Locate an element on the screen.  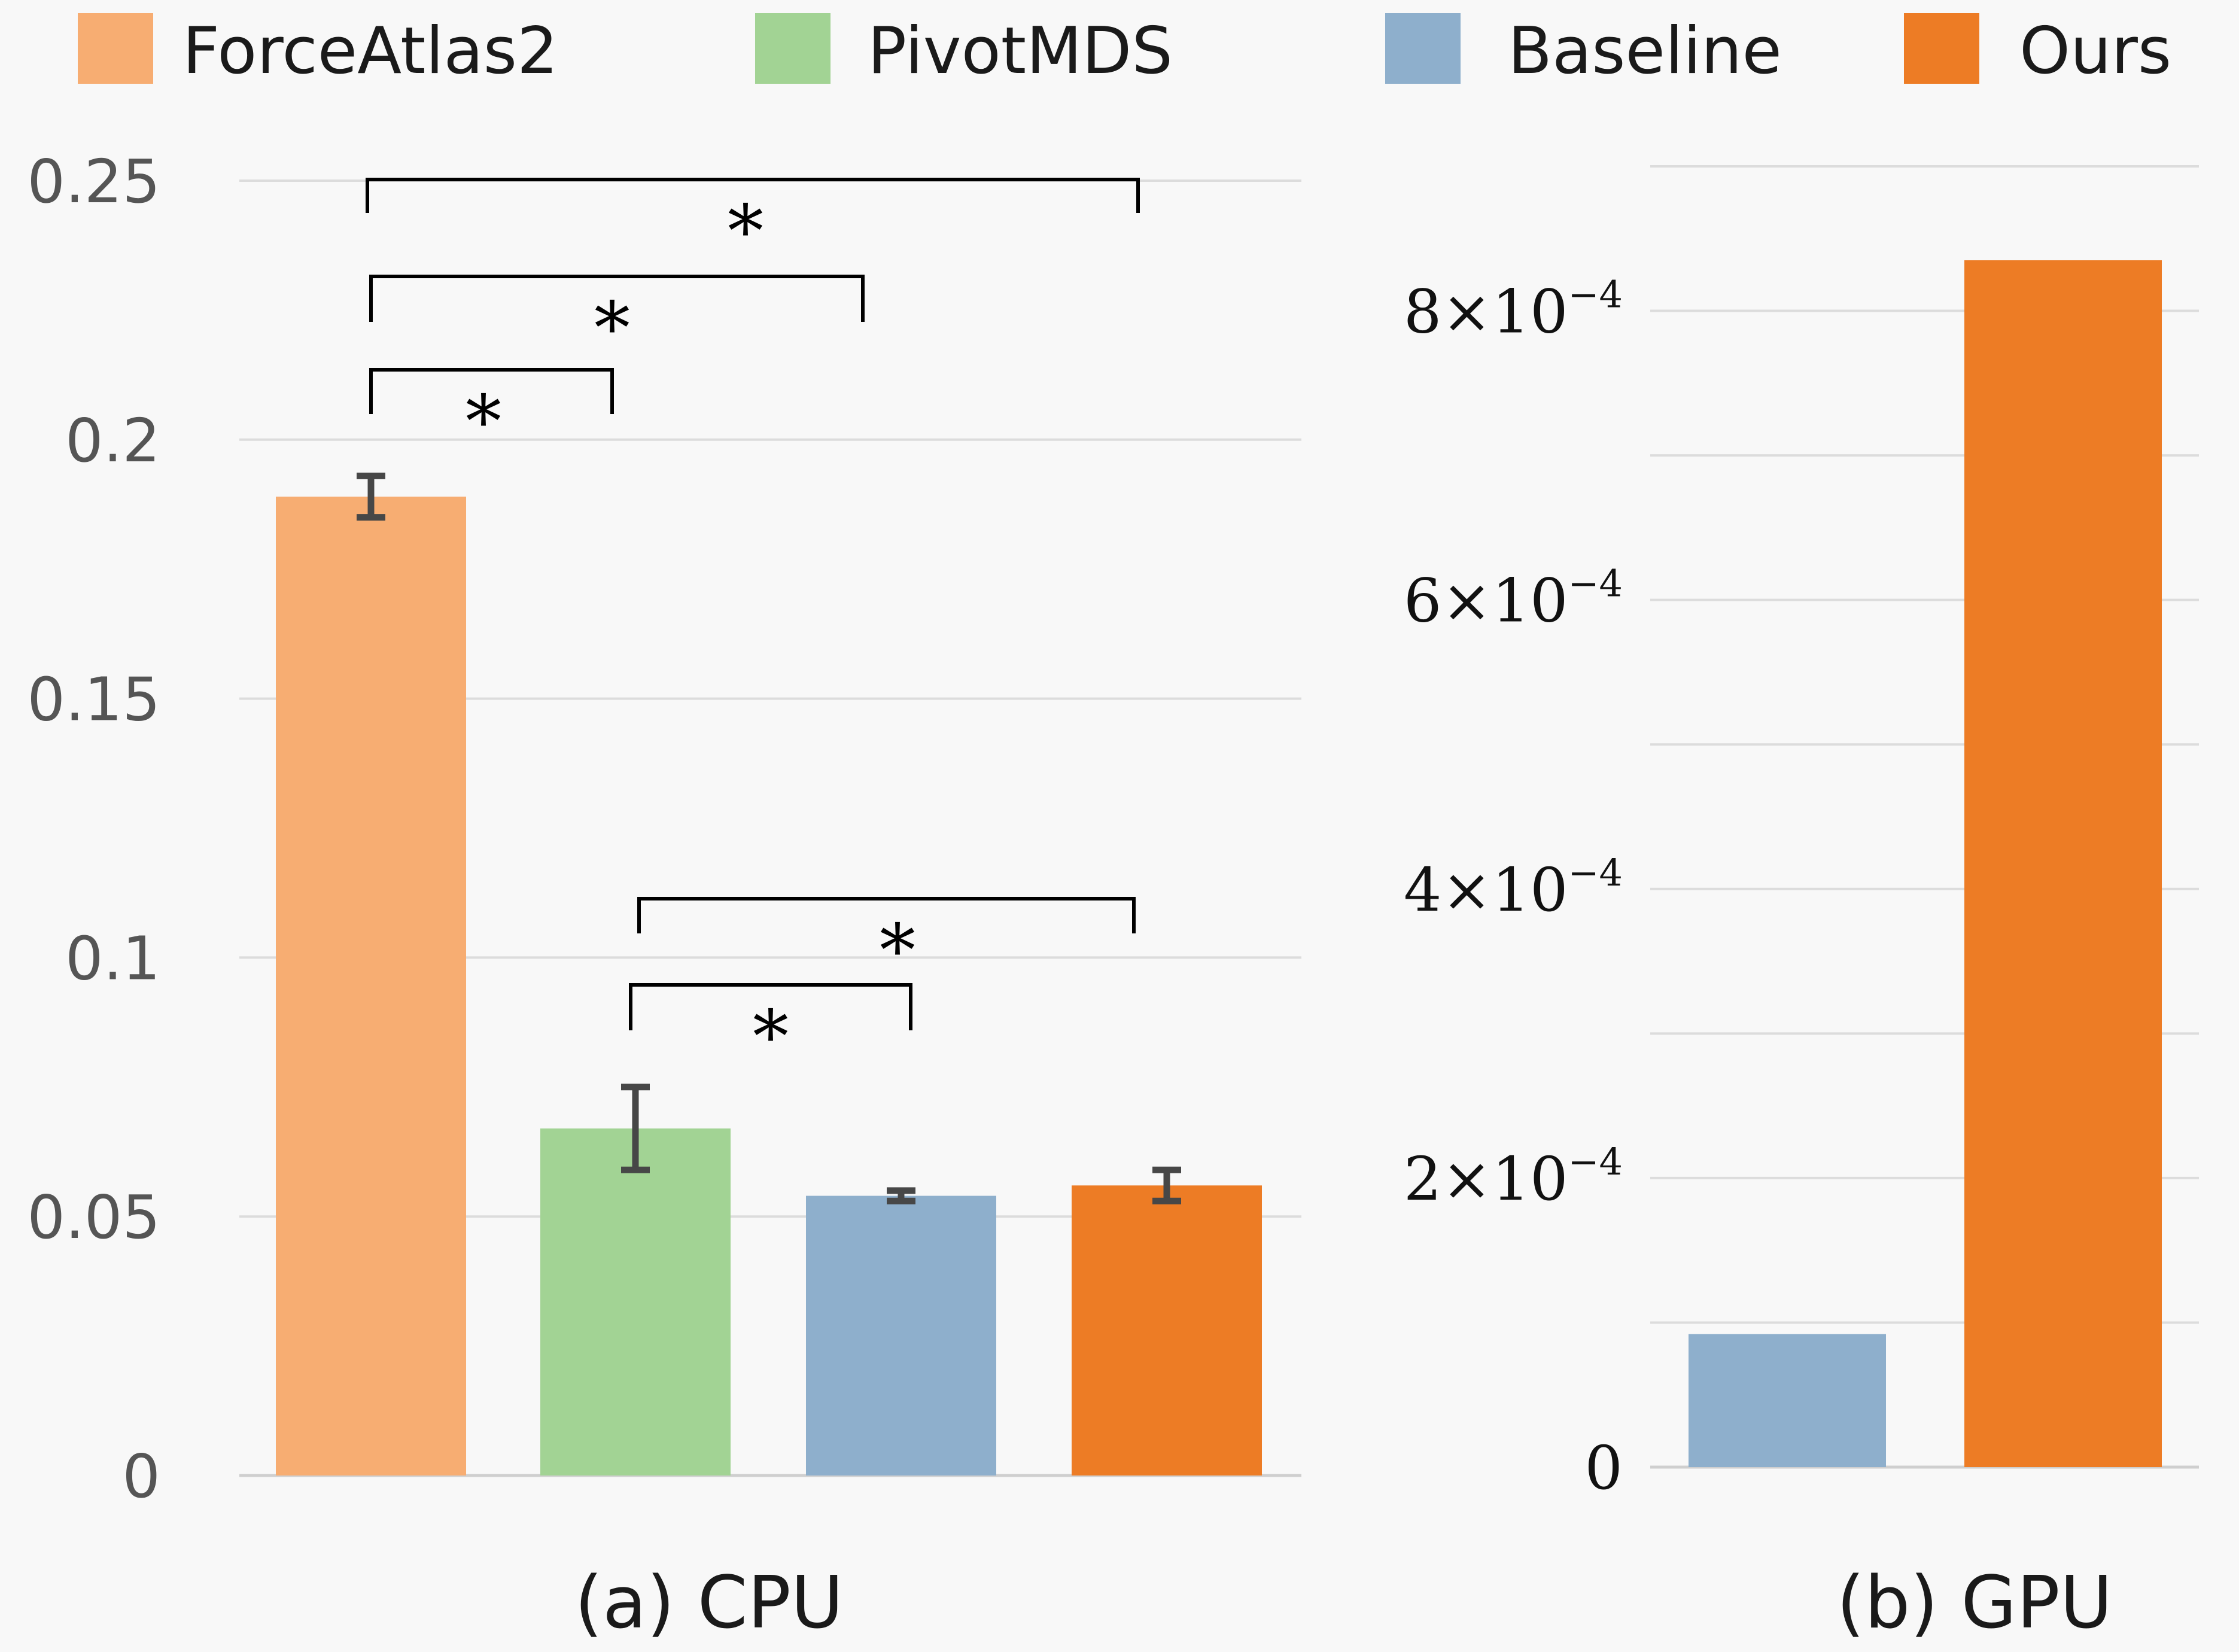
cpu-y-tick-label: 0.15 is located at coordinates (93, 700).